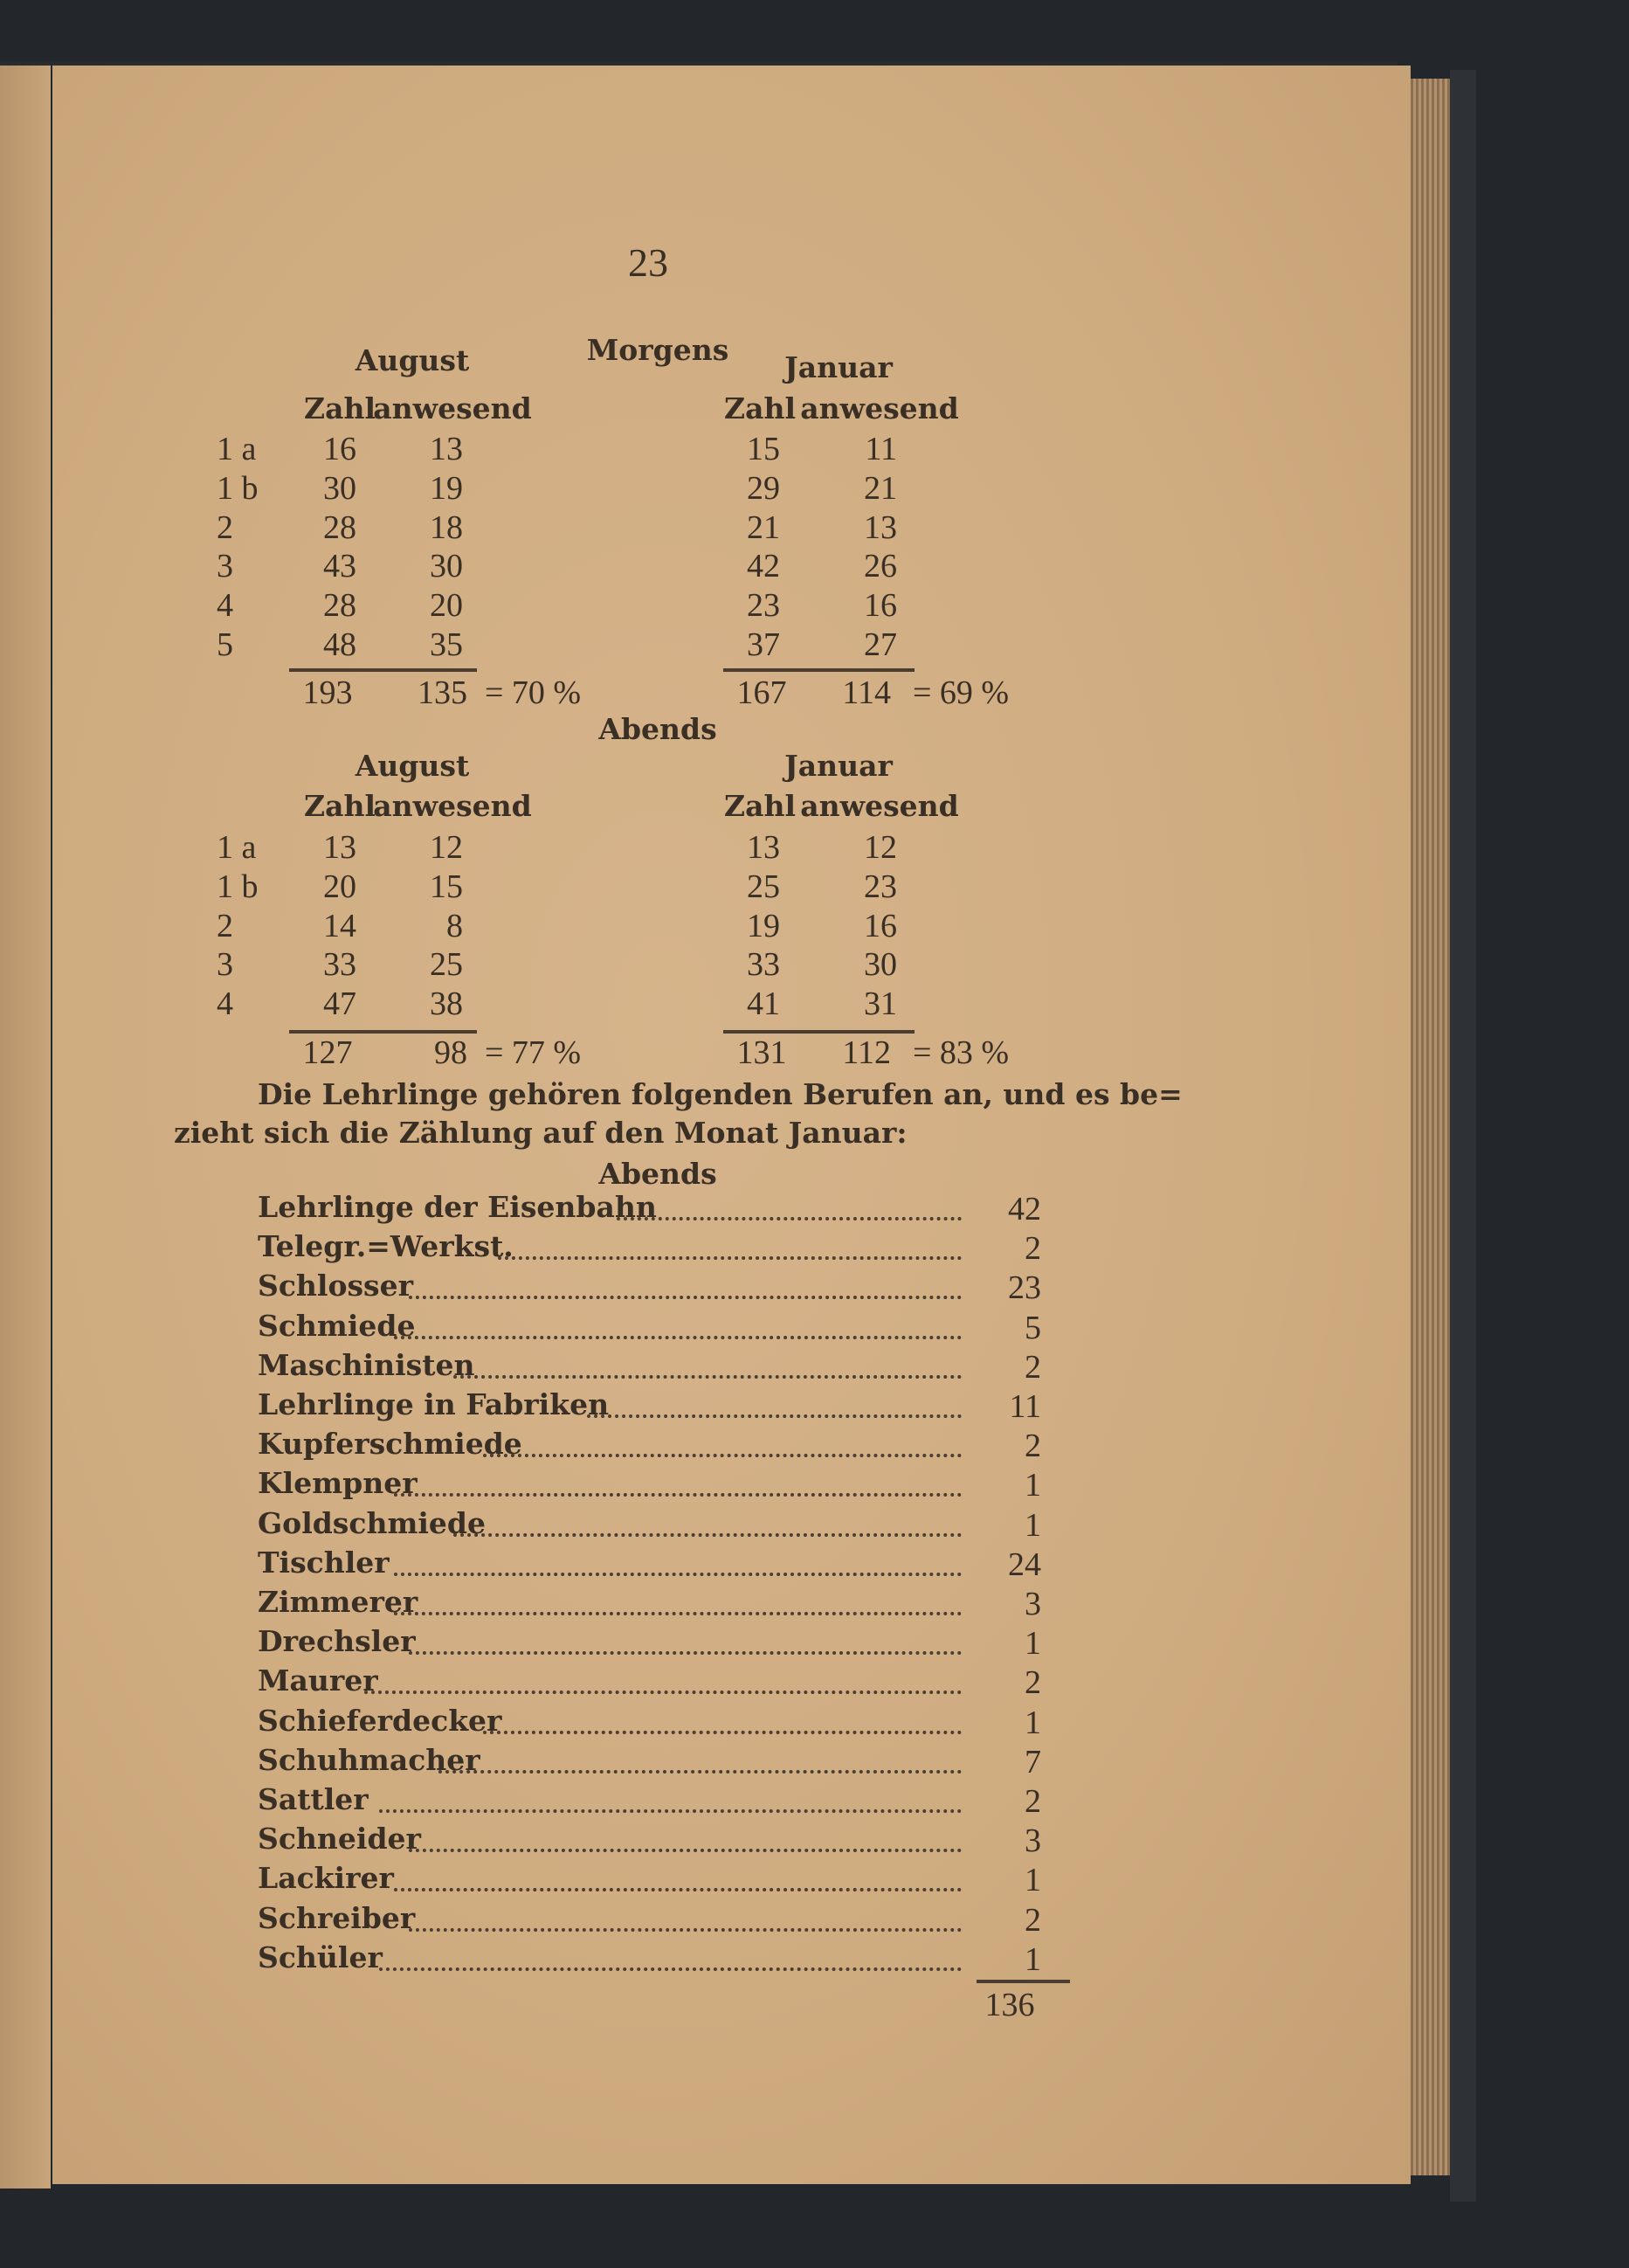 The height and width of the screenshot is (2268, 1629). I want to click on trade-label: Schuhmacher, so click(369, 1760).